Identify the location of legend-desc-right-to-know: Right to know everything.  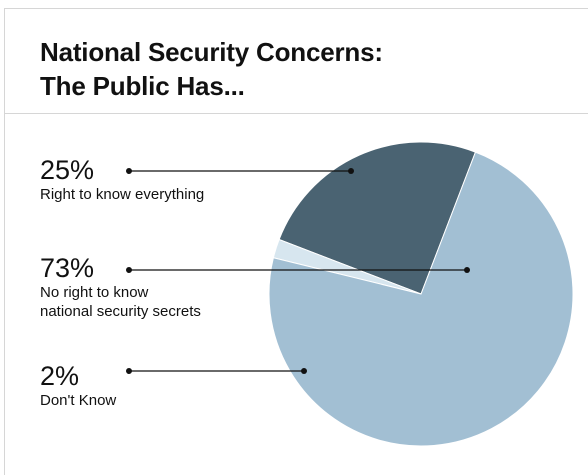
(122, 194).